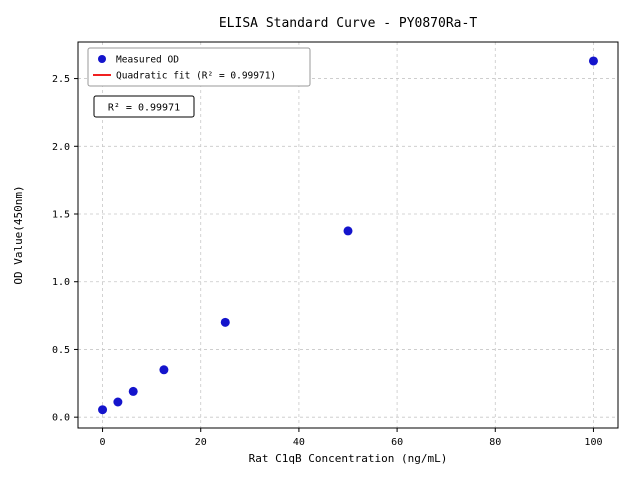 This screenshot has height=480, width=640. What do you see at coordinates (61, 282) in the screenshot?
I see `y-tick-label: 1.0` at bounding box center [61, 282].